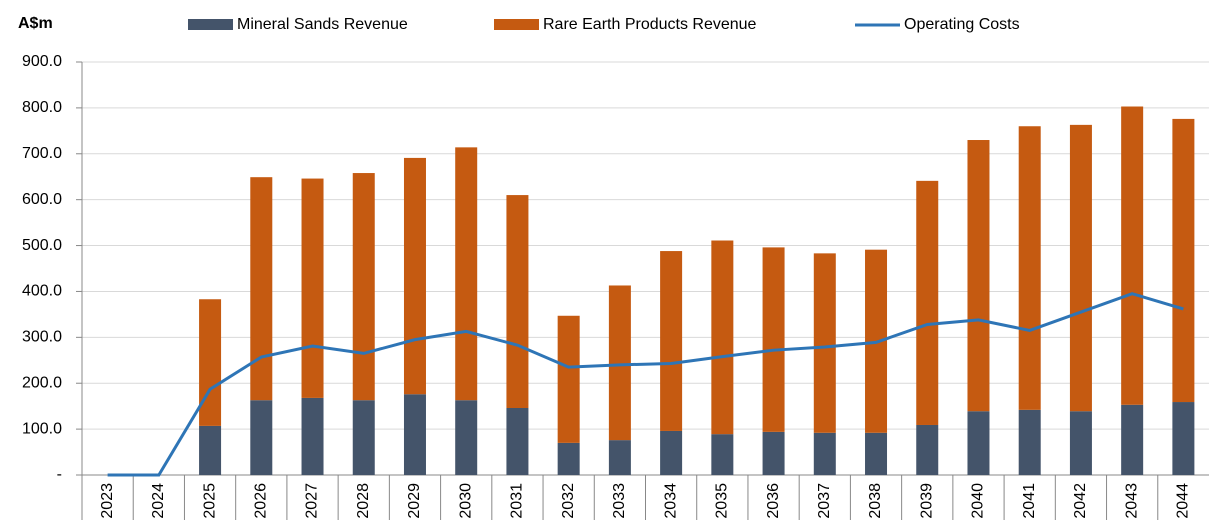  What do you see at coordinates (209, 501) in the screenshot?
I see `x-tick-label: 2025` at bounding box center [209, 501].